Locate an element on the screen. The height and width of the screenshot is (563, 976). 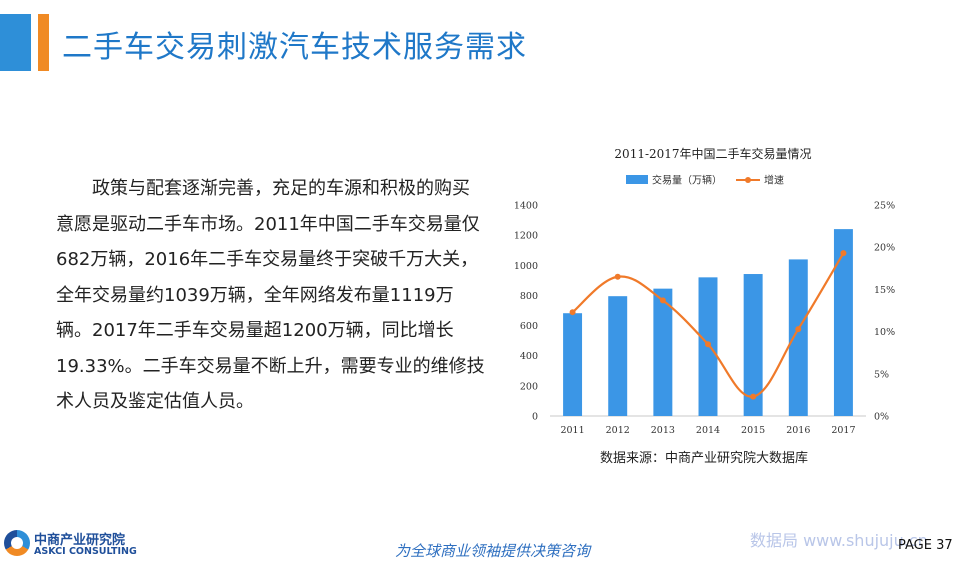
y-right-tick-label: 10% is located at coordinates (884, 332).